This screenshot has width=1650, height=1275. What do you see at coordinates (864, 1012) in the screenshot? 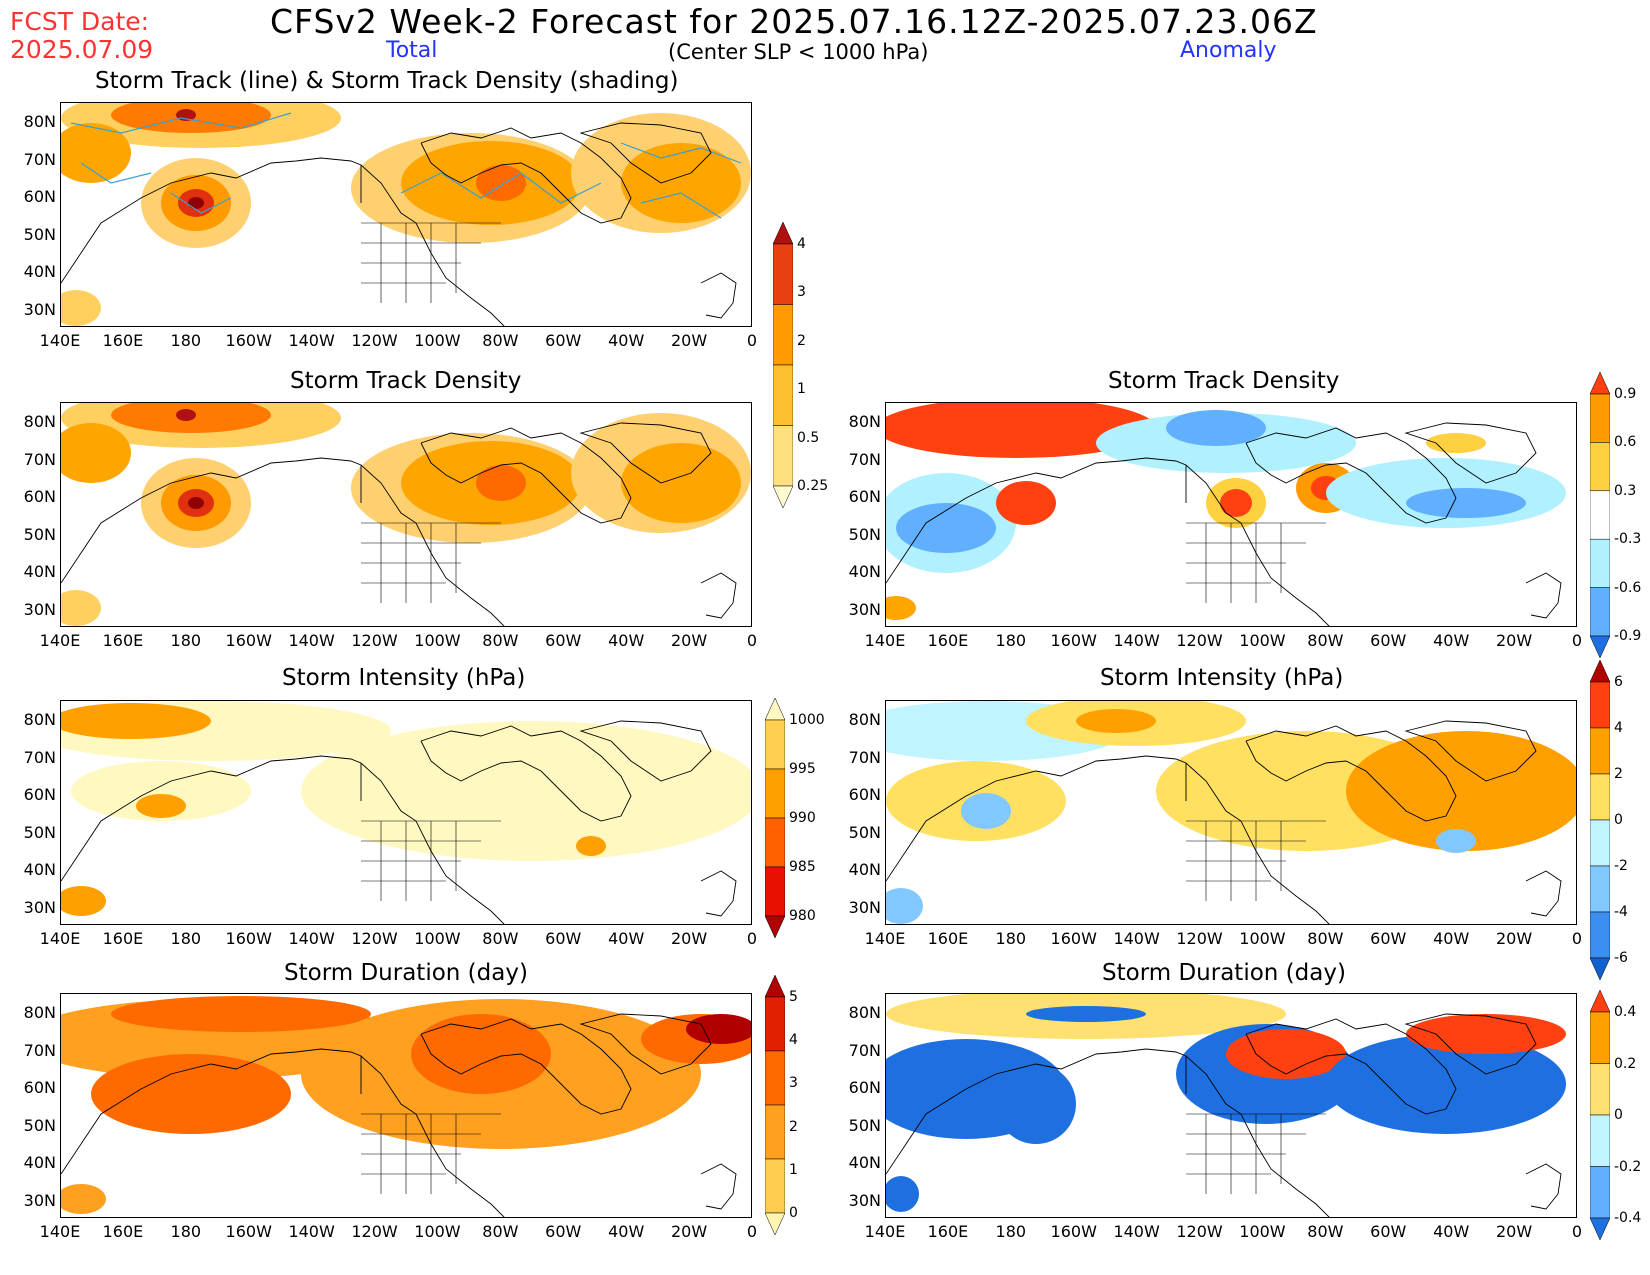
I see `lat-tick-label: 80N` at bounding box center [864, 1012].